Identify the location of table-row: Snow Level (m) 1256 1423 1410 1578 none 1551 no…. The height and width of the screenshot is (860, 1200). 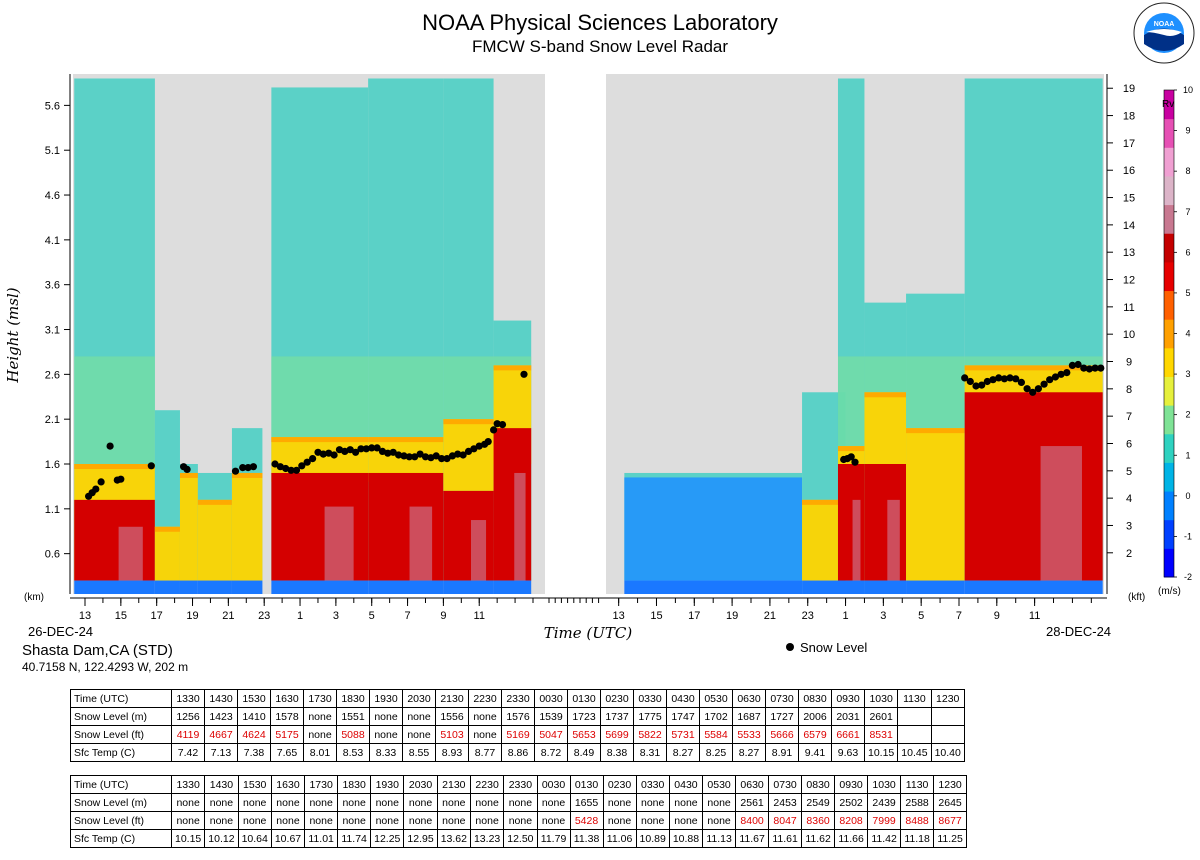
(517, 716).